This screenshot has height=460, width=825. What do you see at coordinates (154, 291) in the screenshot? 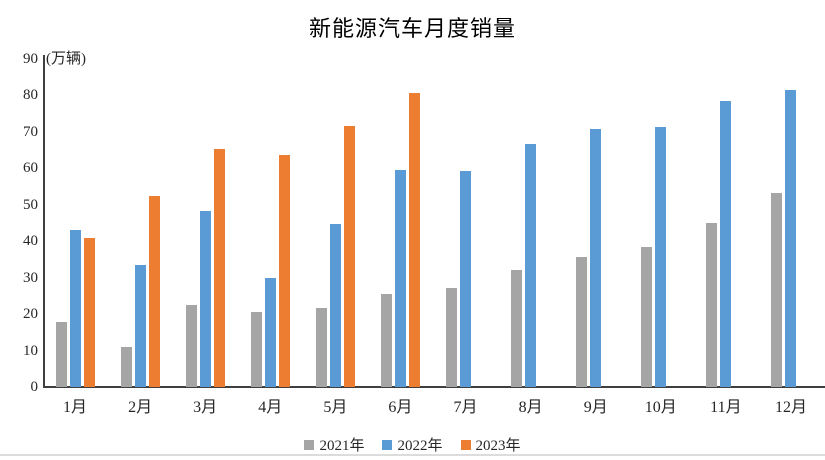
I see `bar-2023年-2月` at bounding box center [154, 291].